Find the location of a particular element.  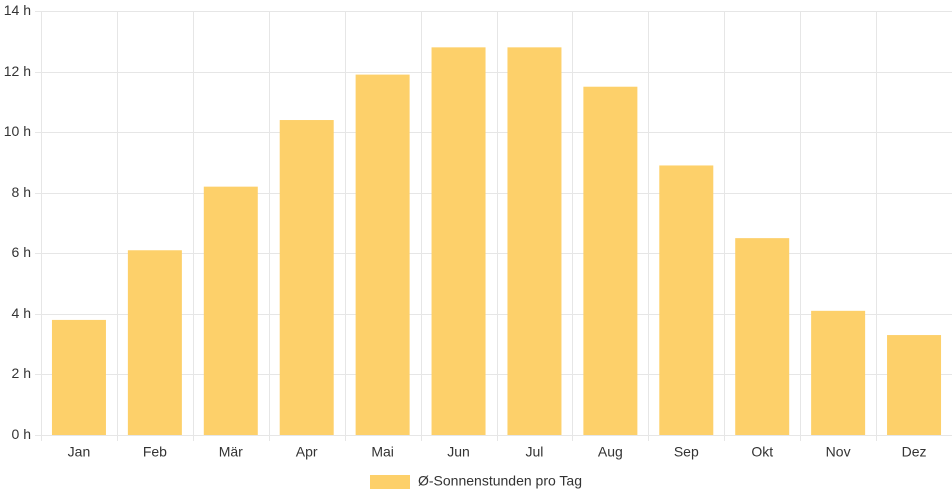

bar-dez is located at coordinates (914, 385).